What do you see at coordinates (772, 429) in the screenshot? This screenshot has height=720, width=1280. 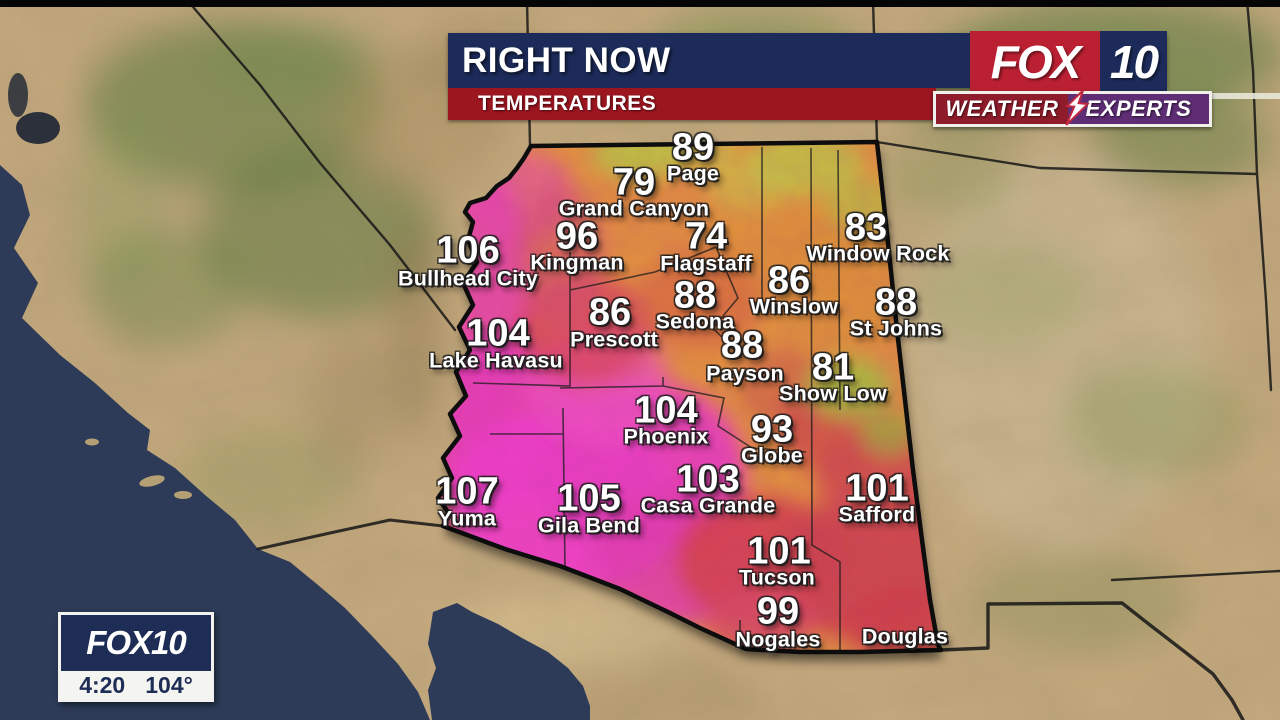 I see `city-temp-globe: 93` at bounding box center [772, 429].